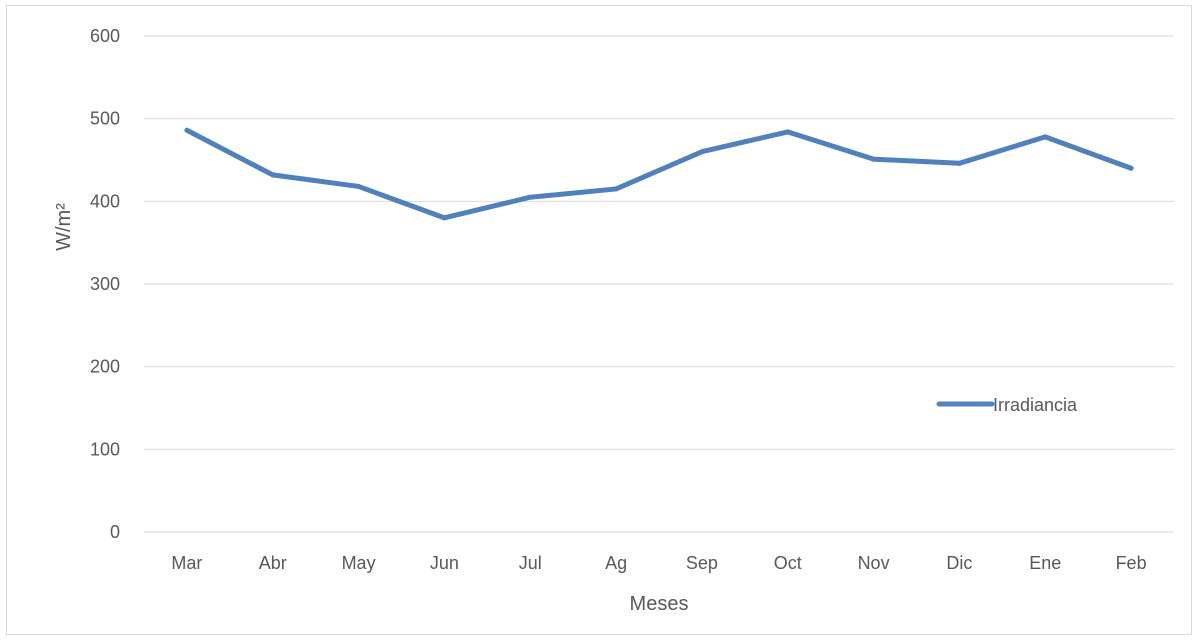 This screenshot has height=644, width=1200. Describe the element at coordinates (64, 227) in the screenshot. I see `y-axis-title: W/m²` at that location.